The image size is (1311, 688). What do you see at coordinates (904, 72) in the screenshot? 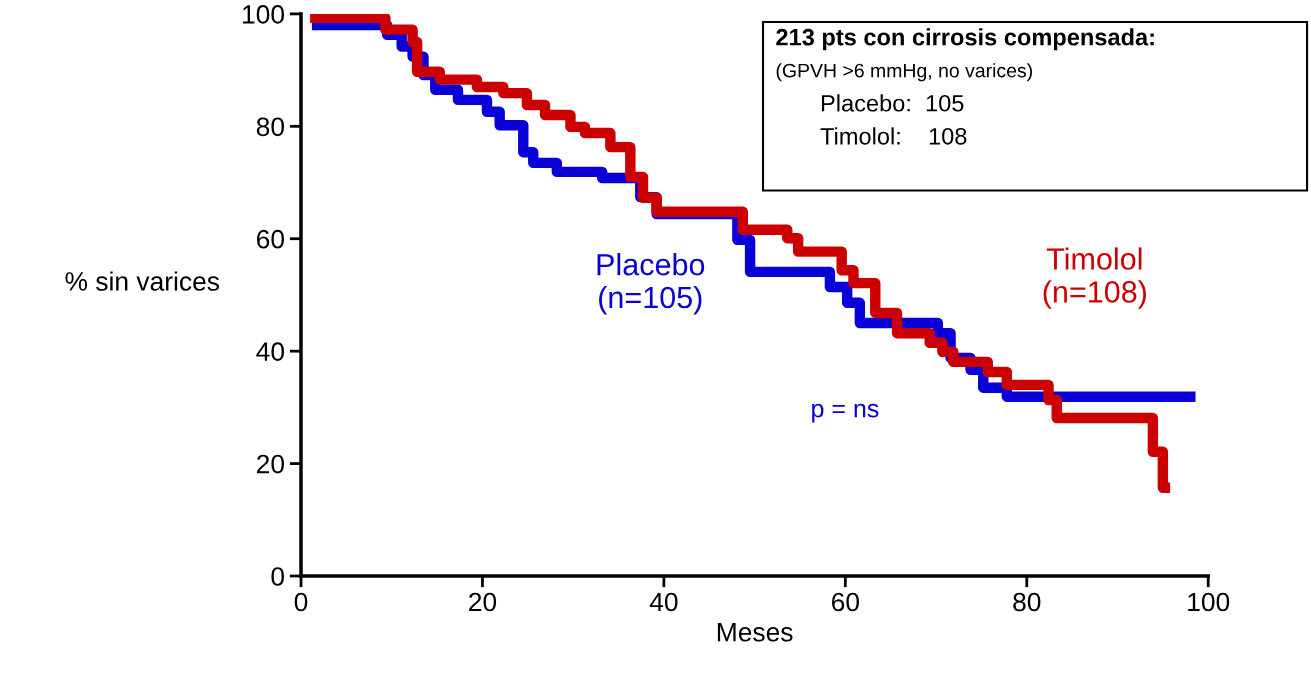
I see `annotation: (GPVH >6 mmHg, no varices)` at bounding box center [904, 72].